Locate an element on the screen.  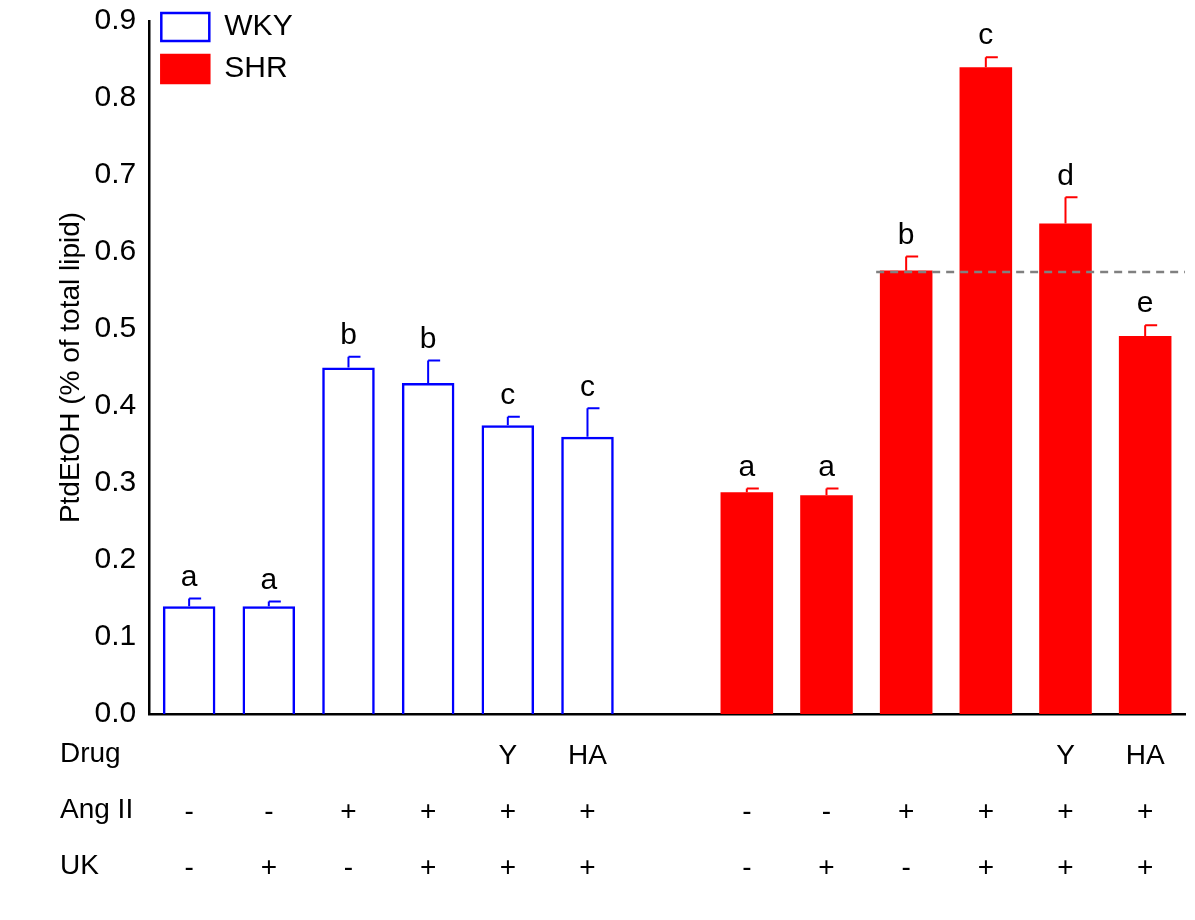
legend-label: SHR is located at coordinates (256, 67).